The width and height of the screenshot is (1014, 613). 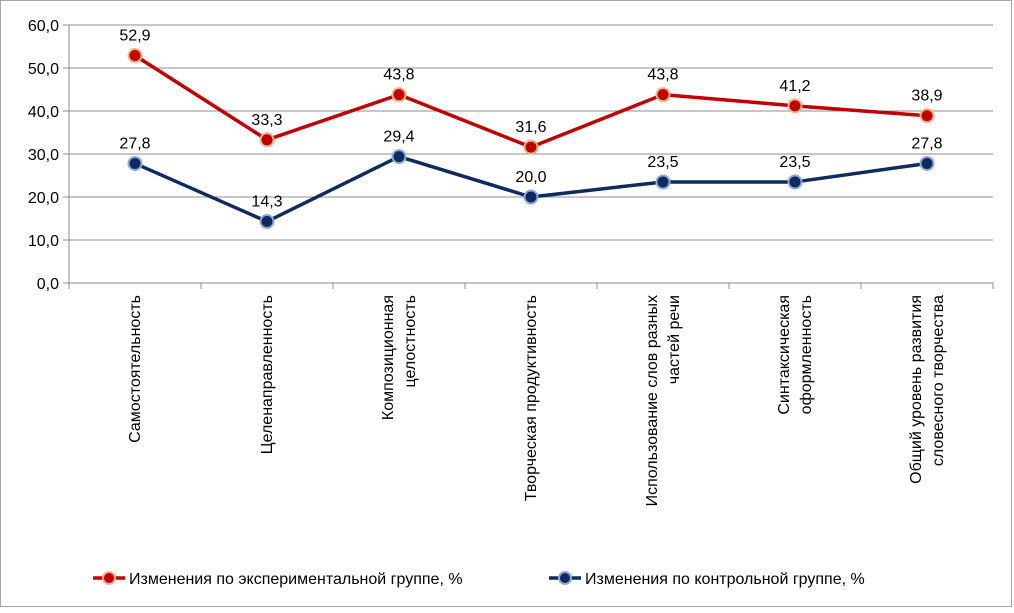 What do you see at coordinates (806, 354) in the screenshot?
I see `x-category-label-line: оформленность` at bounding box center [806, 354].